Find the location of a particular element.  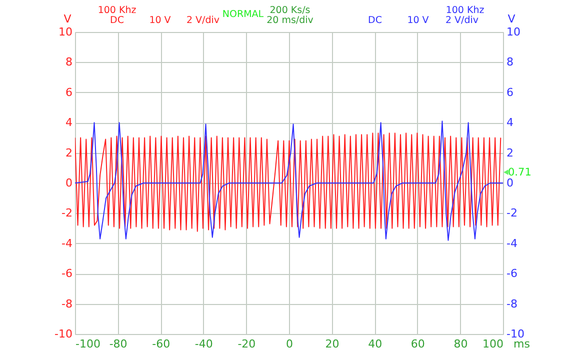

y2-tick-label: 4 is located at coordinates (510, 123).